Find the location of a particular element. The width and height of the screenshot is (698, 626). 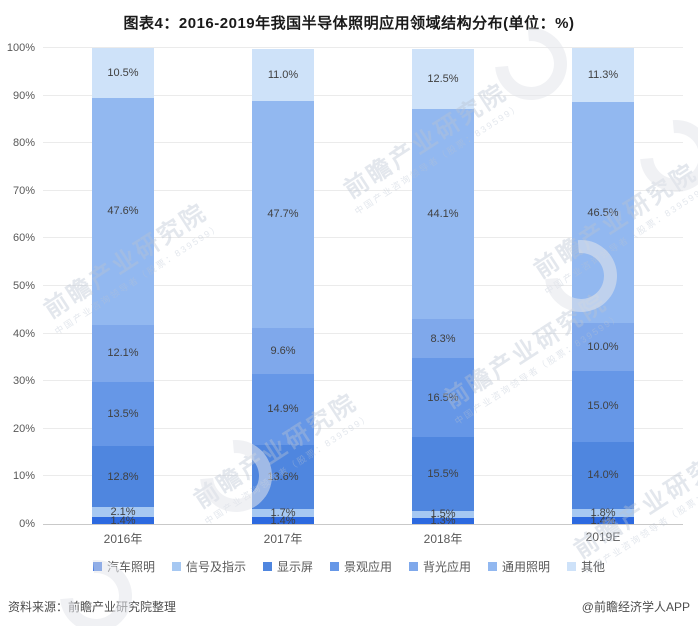

bar-segment: 1.5% is located at coordinates (443, 514).